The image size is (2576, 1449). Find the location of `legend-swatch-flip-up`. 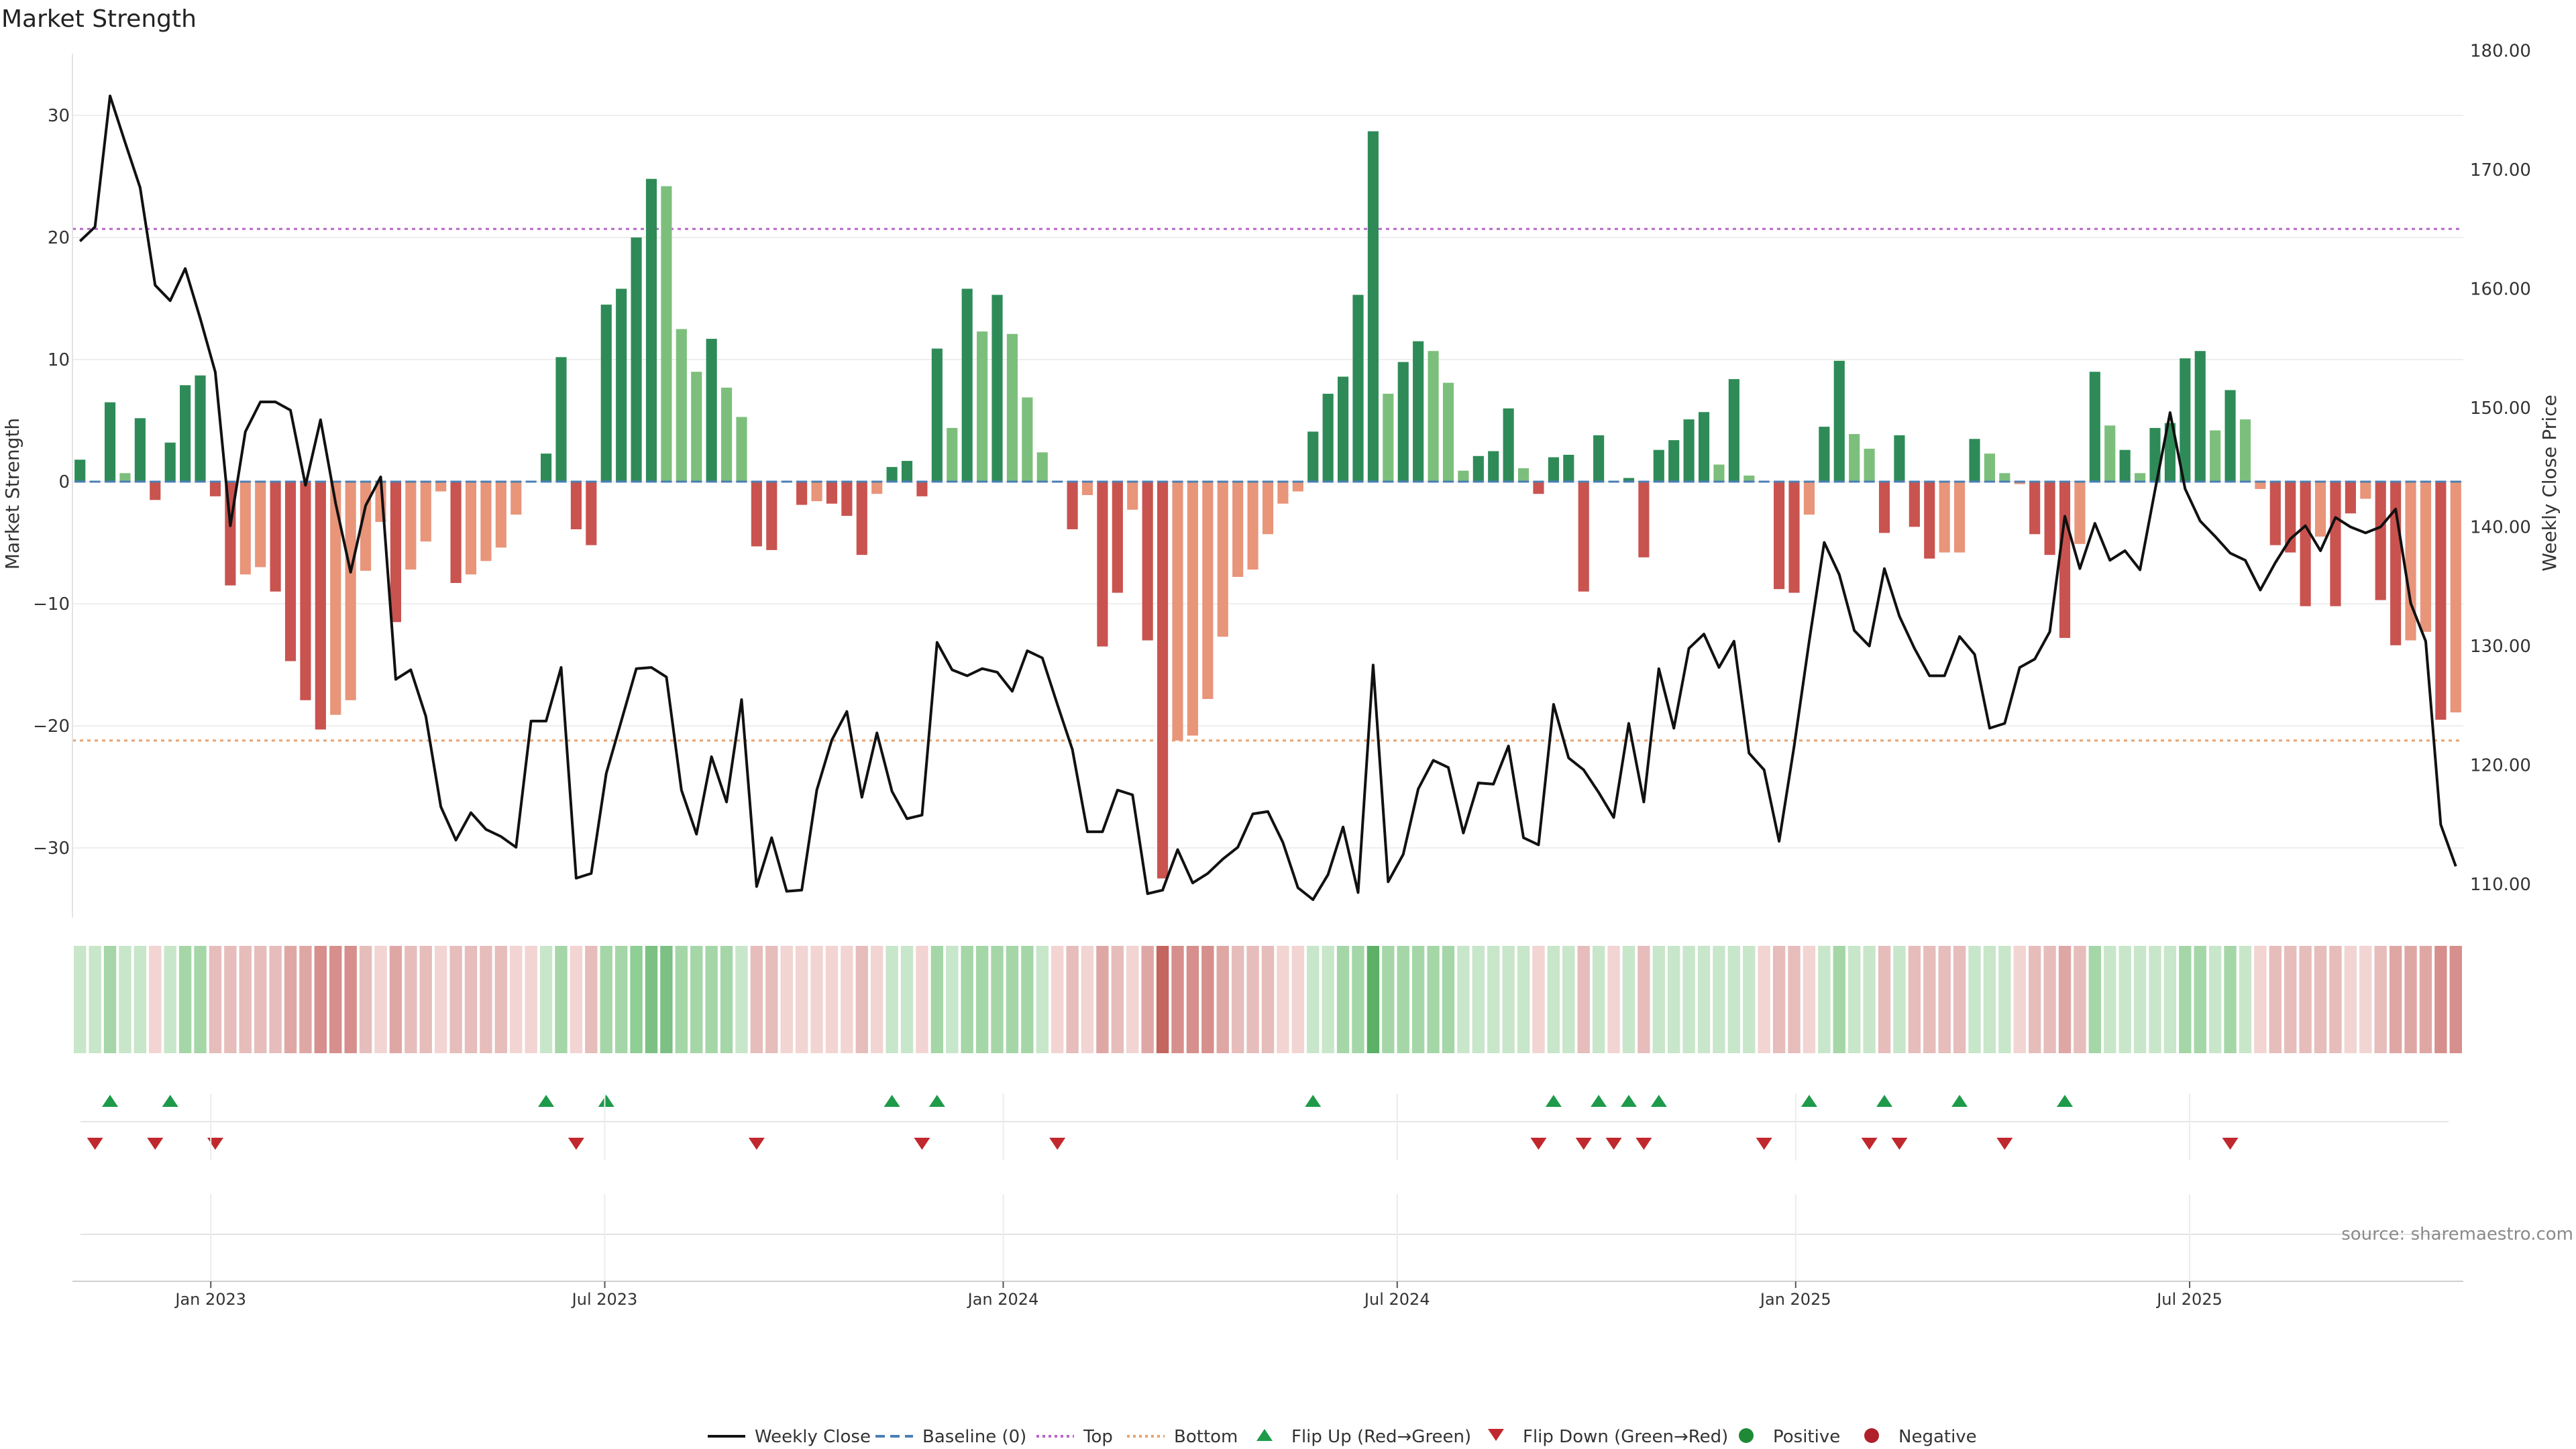

legend-swatch-flip-up is located at coordinates (1264, 1435).